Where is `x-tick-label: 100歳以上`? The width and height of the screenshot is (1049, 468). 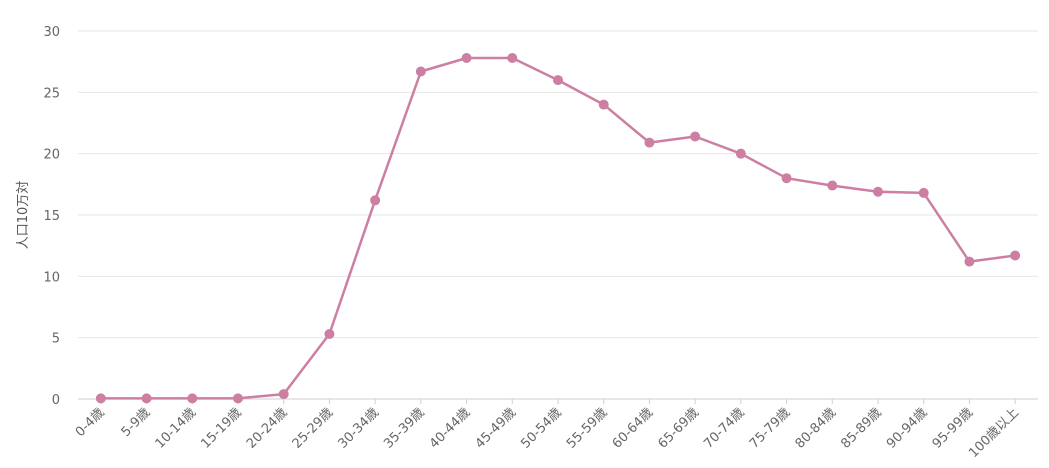 x-tick-label: 100歳以上 is located at coordinates (994, 433).